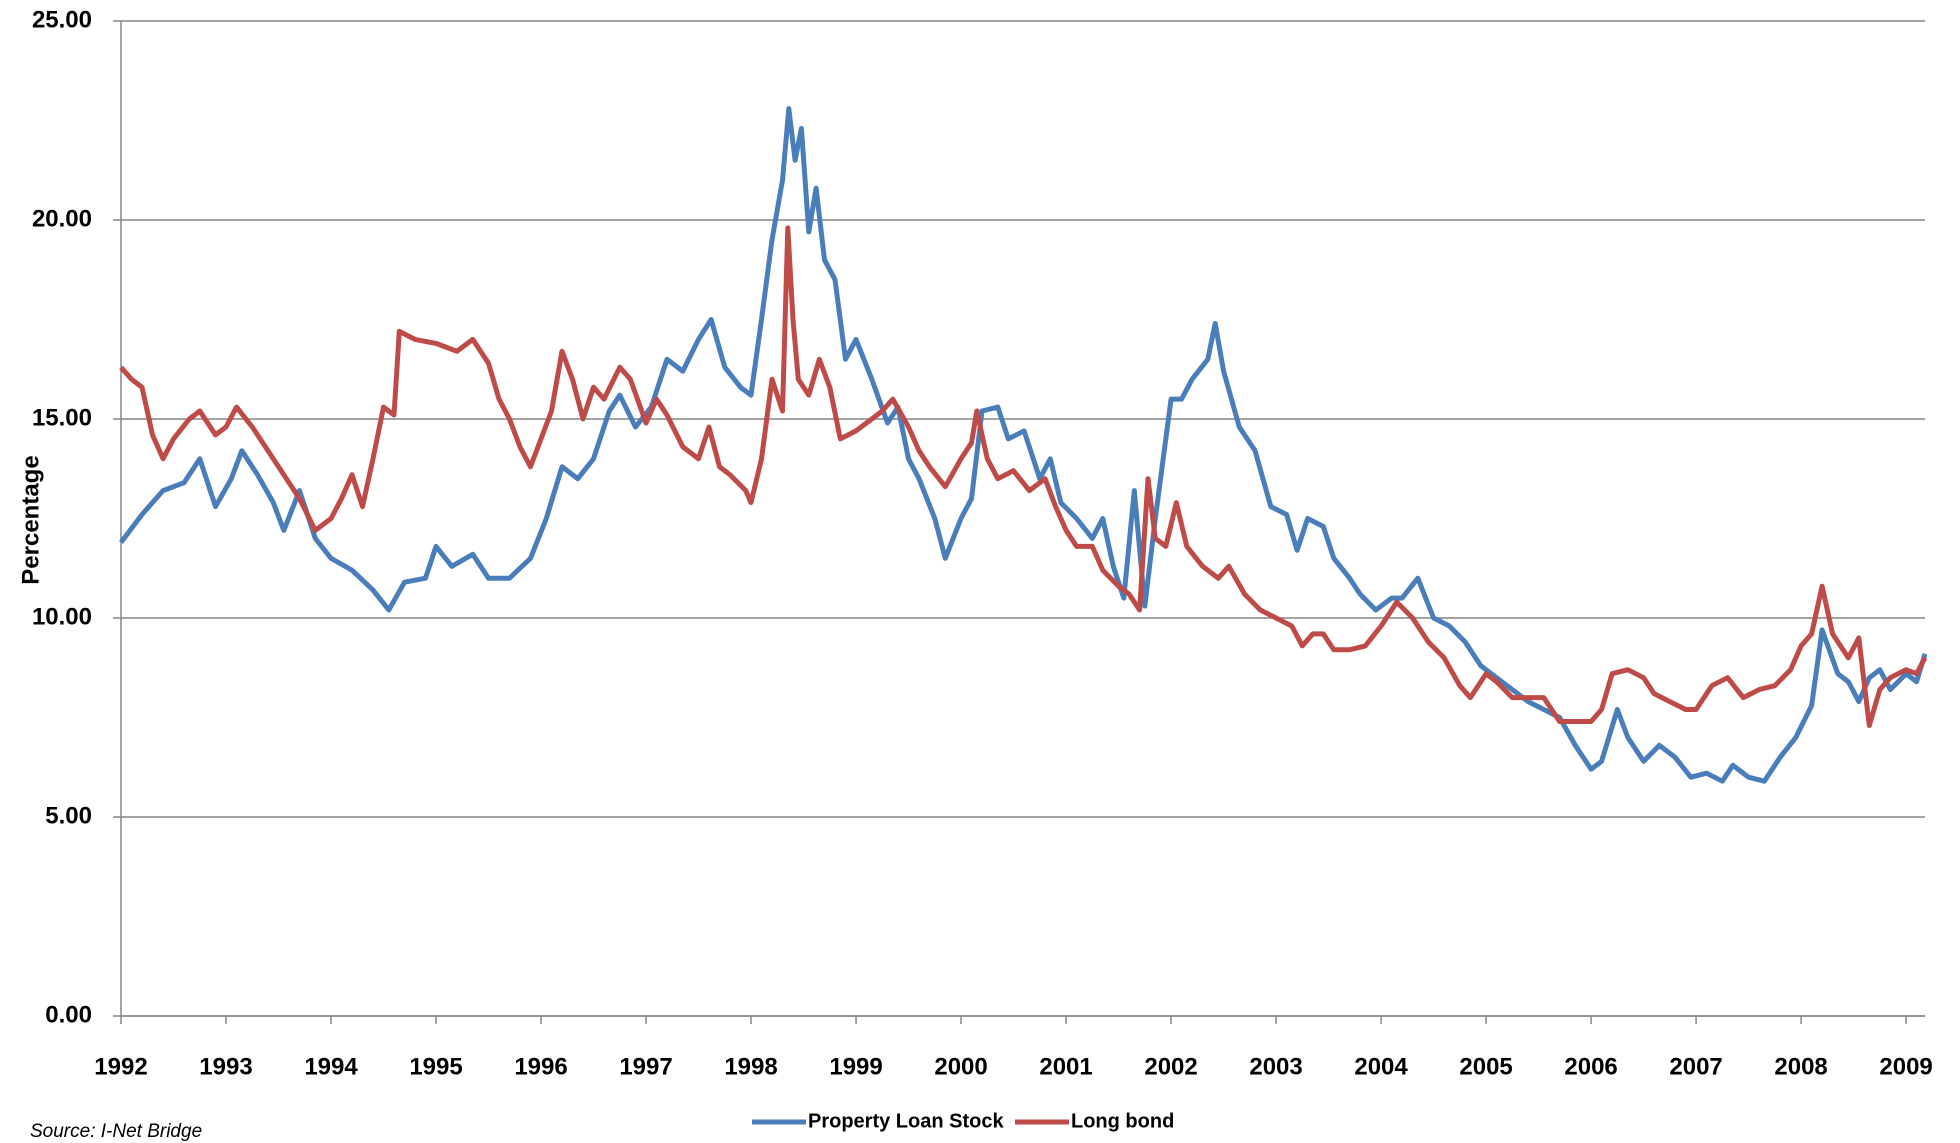 This screenshot has height=1143, width=1960. What do you see at coordinates (62, 218) in the screenshot?
I see `y-tick-label: 20.00` at bounding box center [62, 218].